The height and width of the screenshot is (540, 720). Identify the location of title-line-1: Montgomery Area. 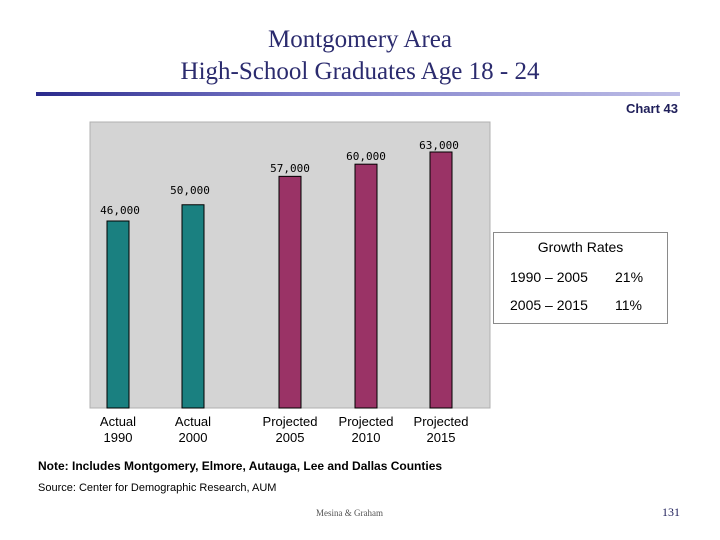
(360, 39).